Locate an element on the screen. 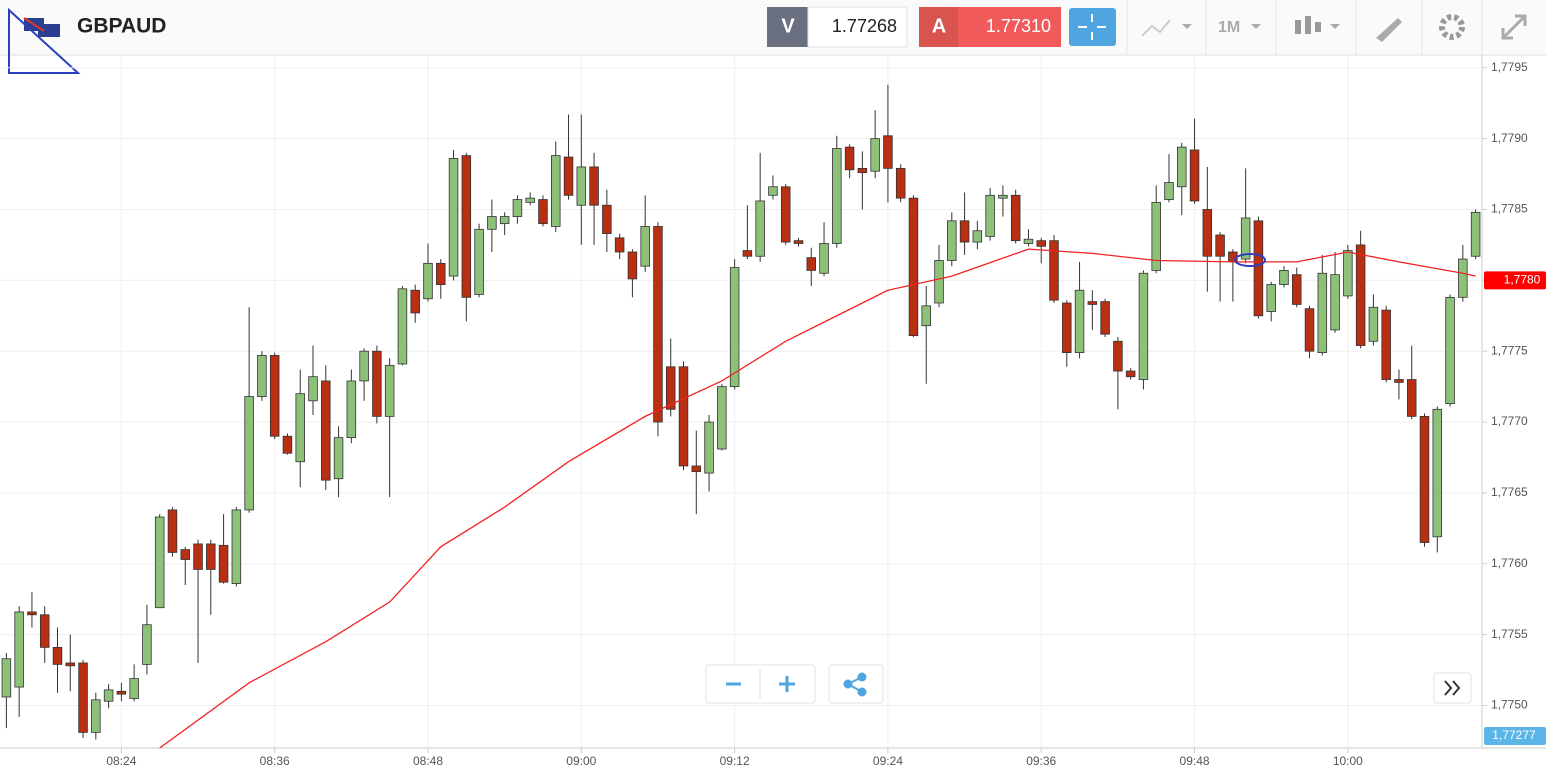  bid-tag: V is located at coordinates (788, 26).